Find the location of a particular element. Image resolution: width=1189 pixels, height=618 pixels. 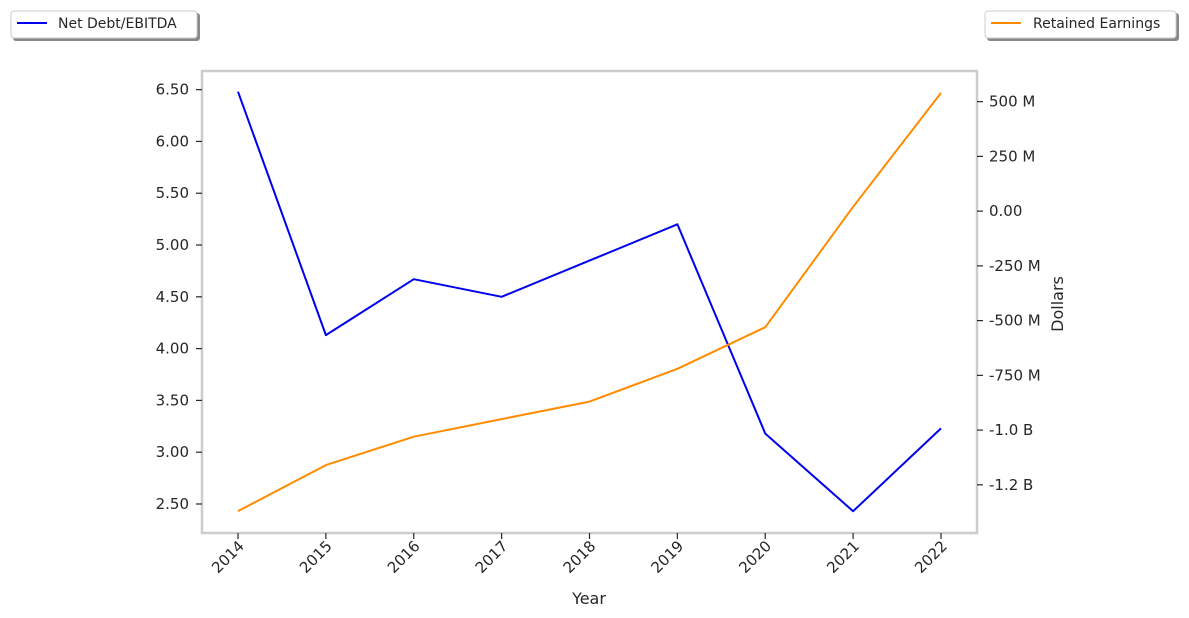

right-tick-label: -750 M is located at coordinates (1015, 375).